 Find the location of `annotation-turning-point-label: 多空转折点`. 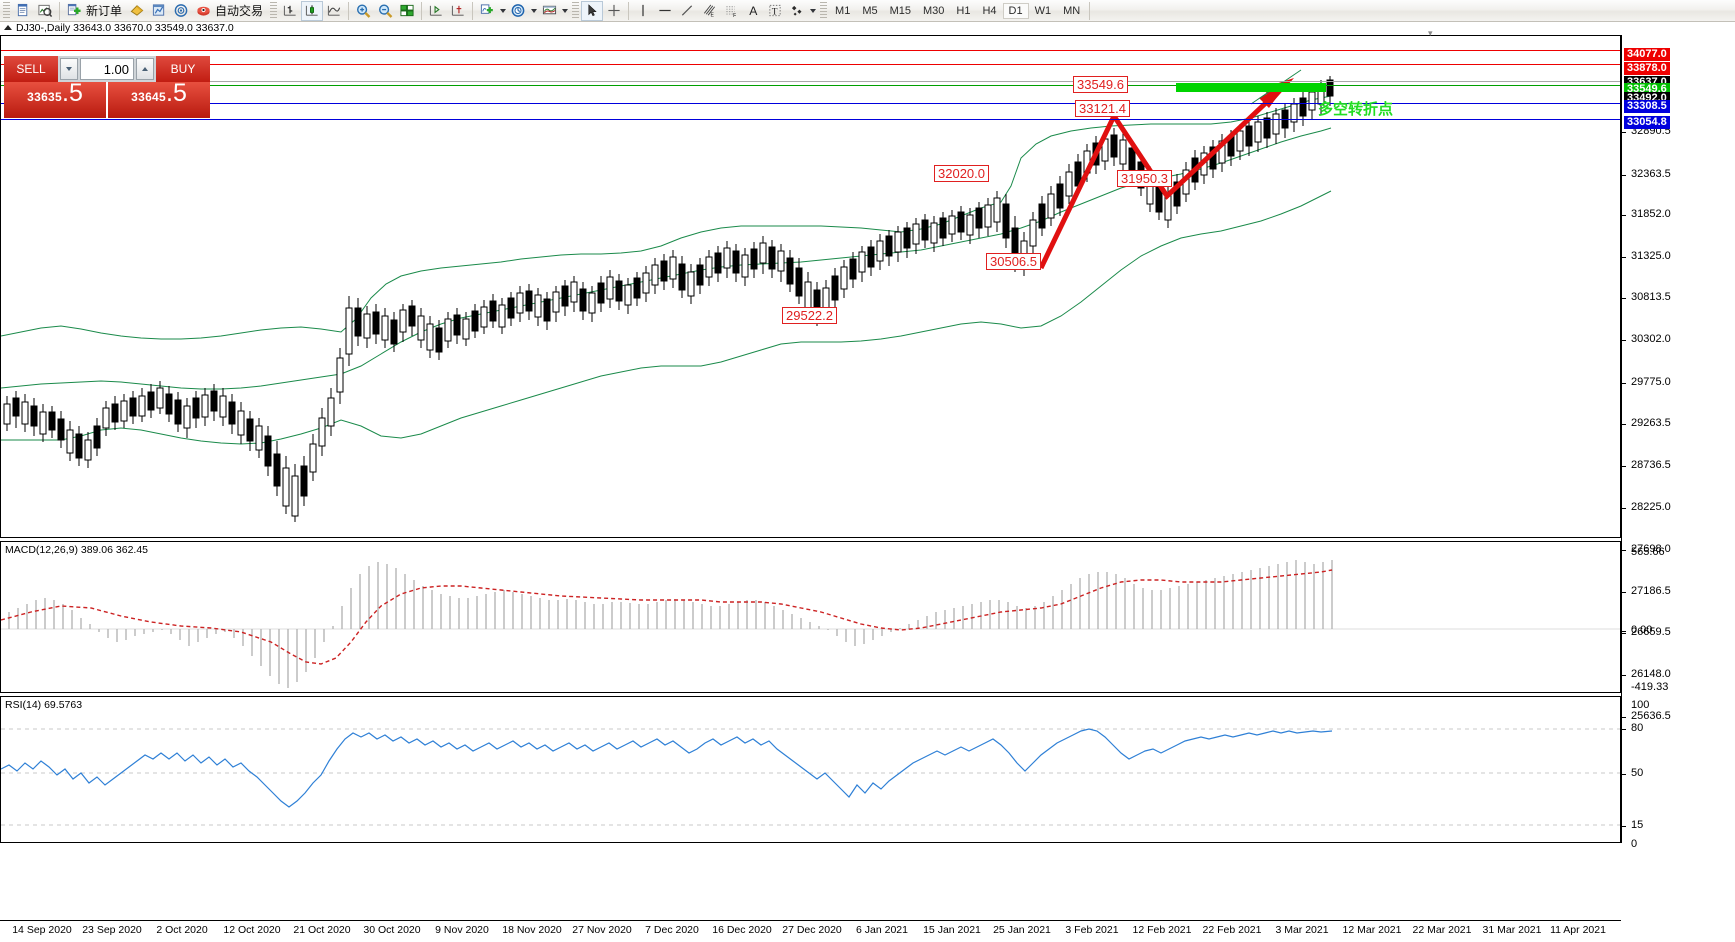

annotation-turning-point-label: 多空转折点 is located at coordinates (1356, 109).